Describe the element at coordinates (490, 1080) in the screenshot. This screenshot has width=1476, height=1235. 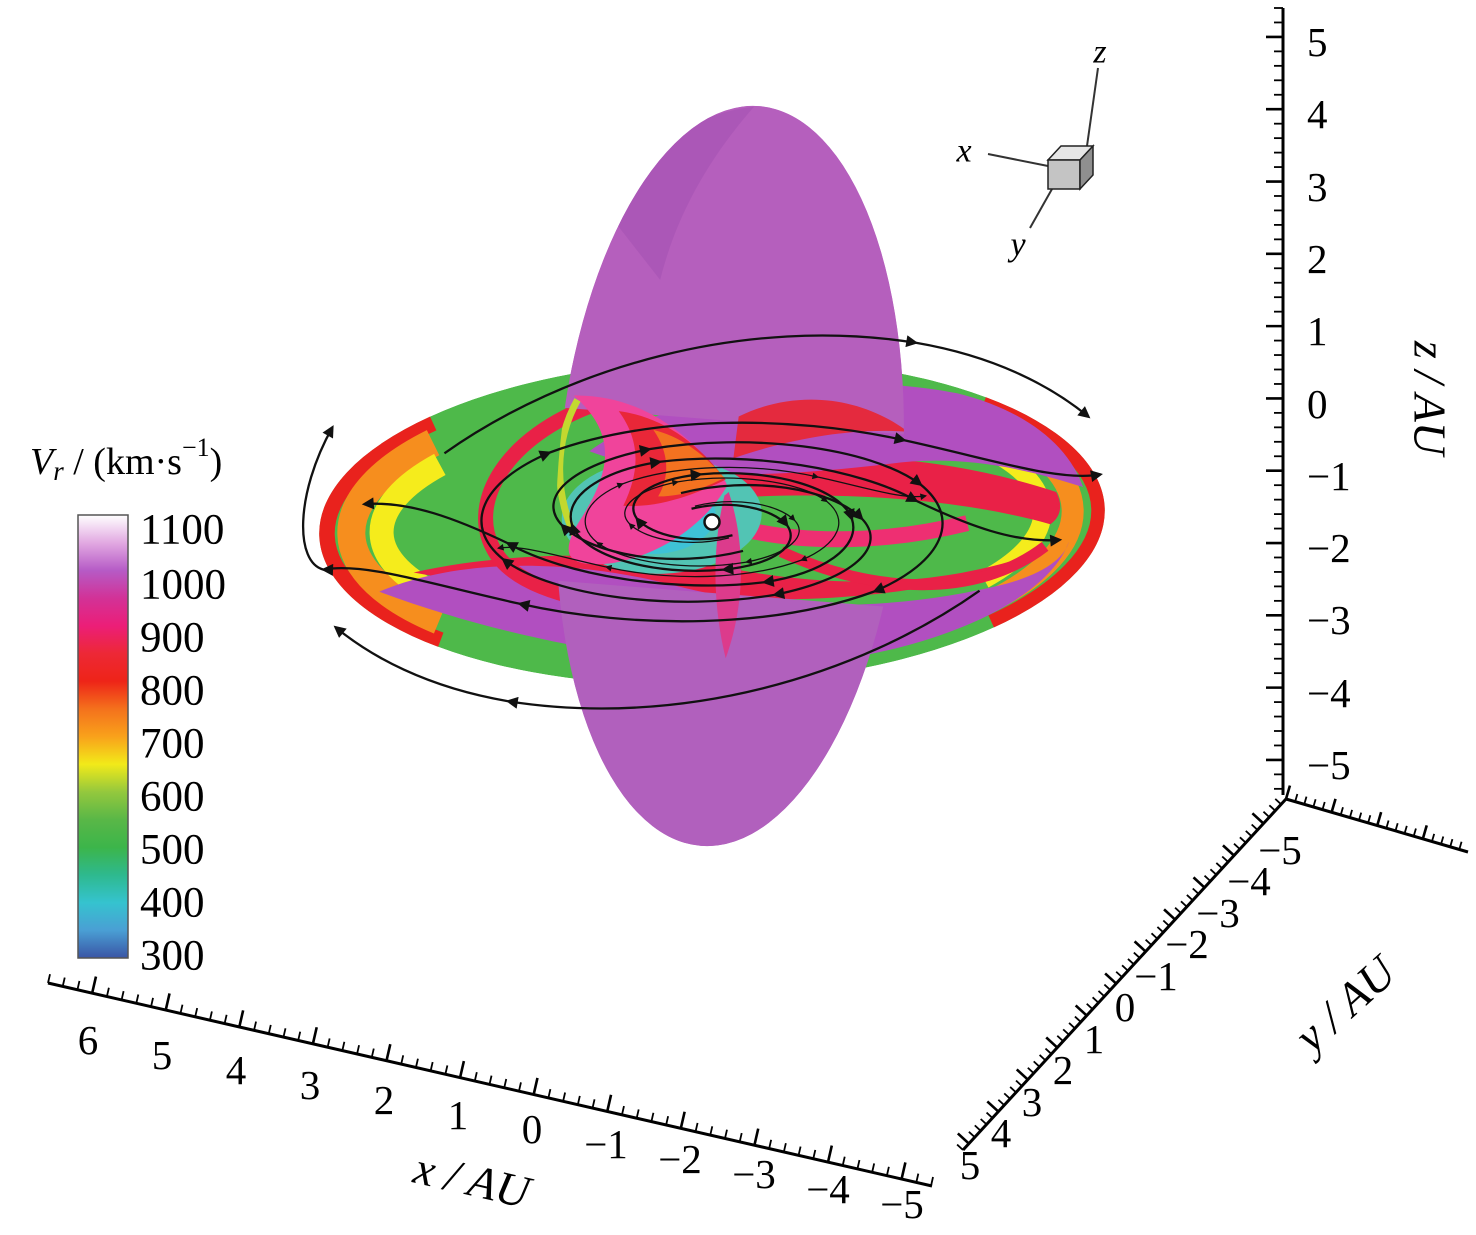
I see `x-axis-ticks` at that location.